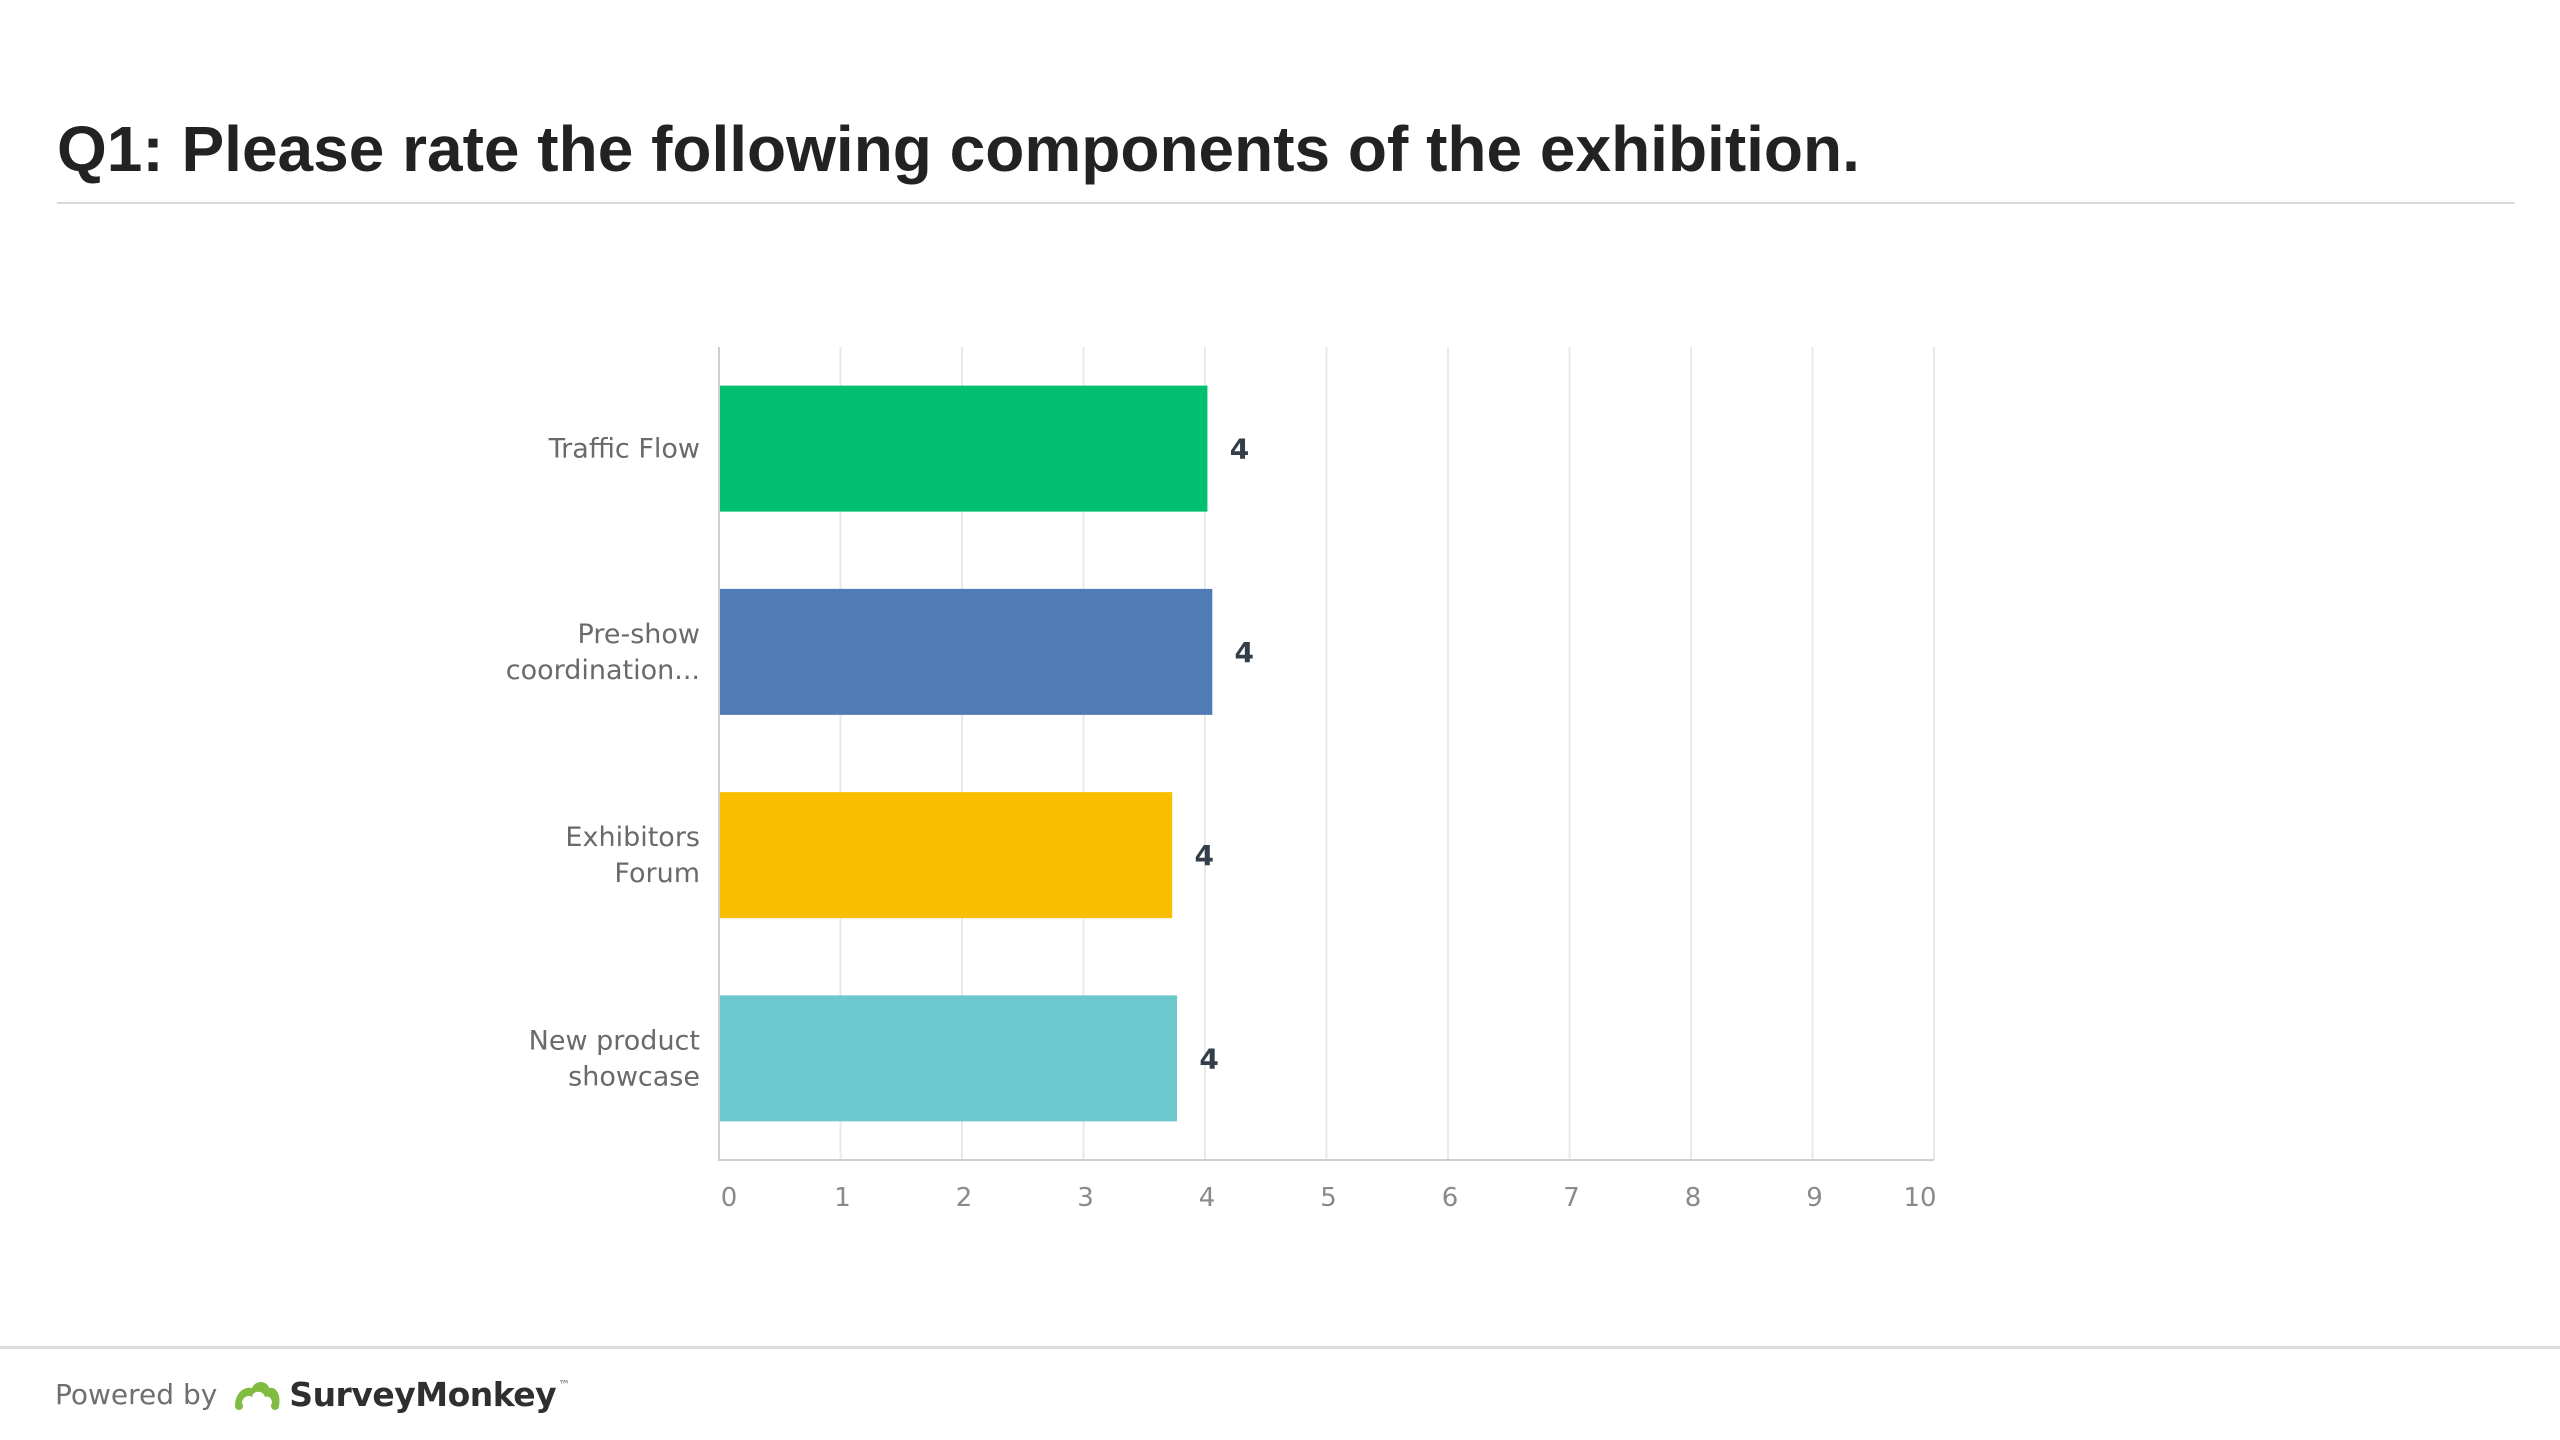 Image resolution: width=2560 pixels, height=1440 pixels. Describe the element at coordinates (1328, 1198) in the screenshot. I see `x-tick-label: 5` at that location.